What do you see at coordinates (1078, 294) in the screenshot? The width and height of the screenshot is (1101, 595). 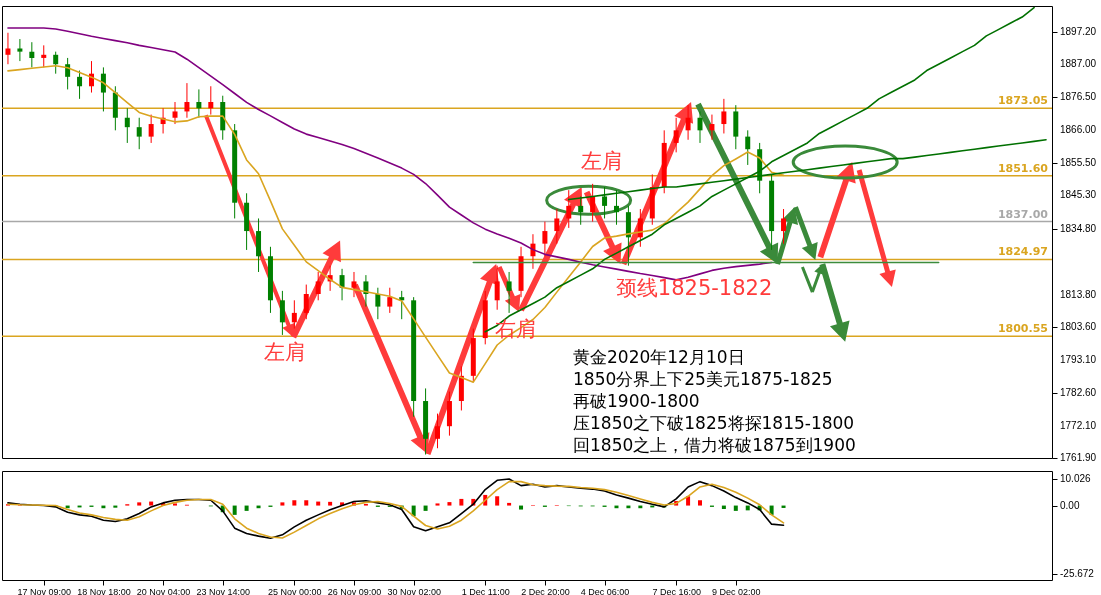 I see `y-tick-label: 1813.80` at bounding box center [1078, 294].